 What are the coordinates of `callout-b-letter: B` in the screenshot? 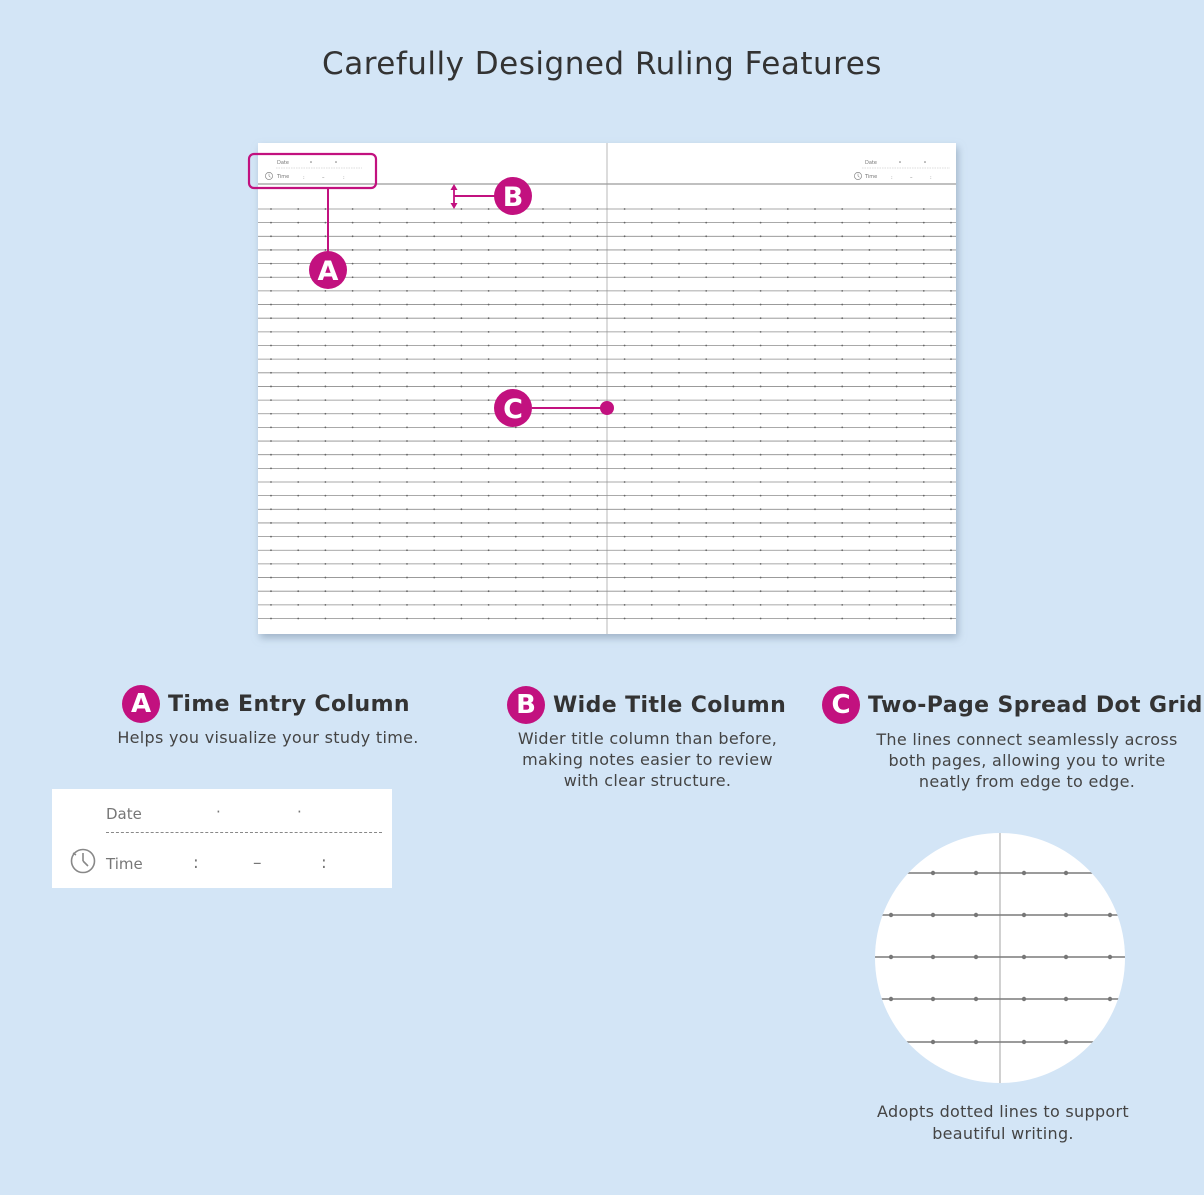 It's located at (513, 197).